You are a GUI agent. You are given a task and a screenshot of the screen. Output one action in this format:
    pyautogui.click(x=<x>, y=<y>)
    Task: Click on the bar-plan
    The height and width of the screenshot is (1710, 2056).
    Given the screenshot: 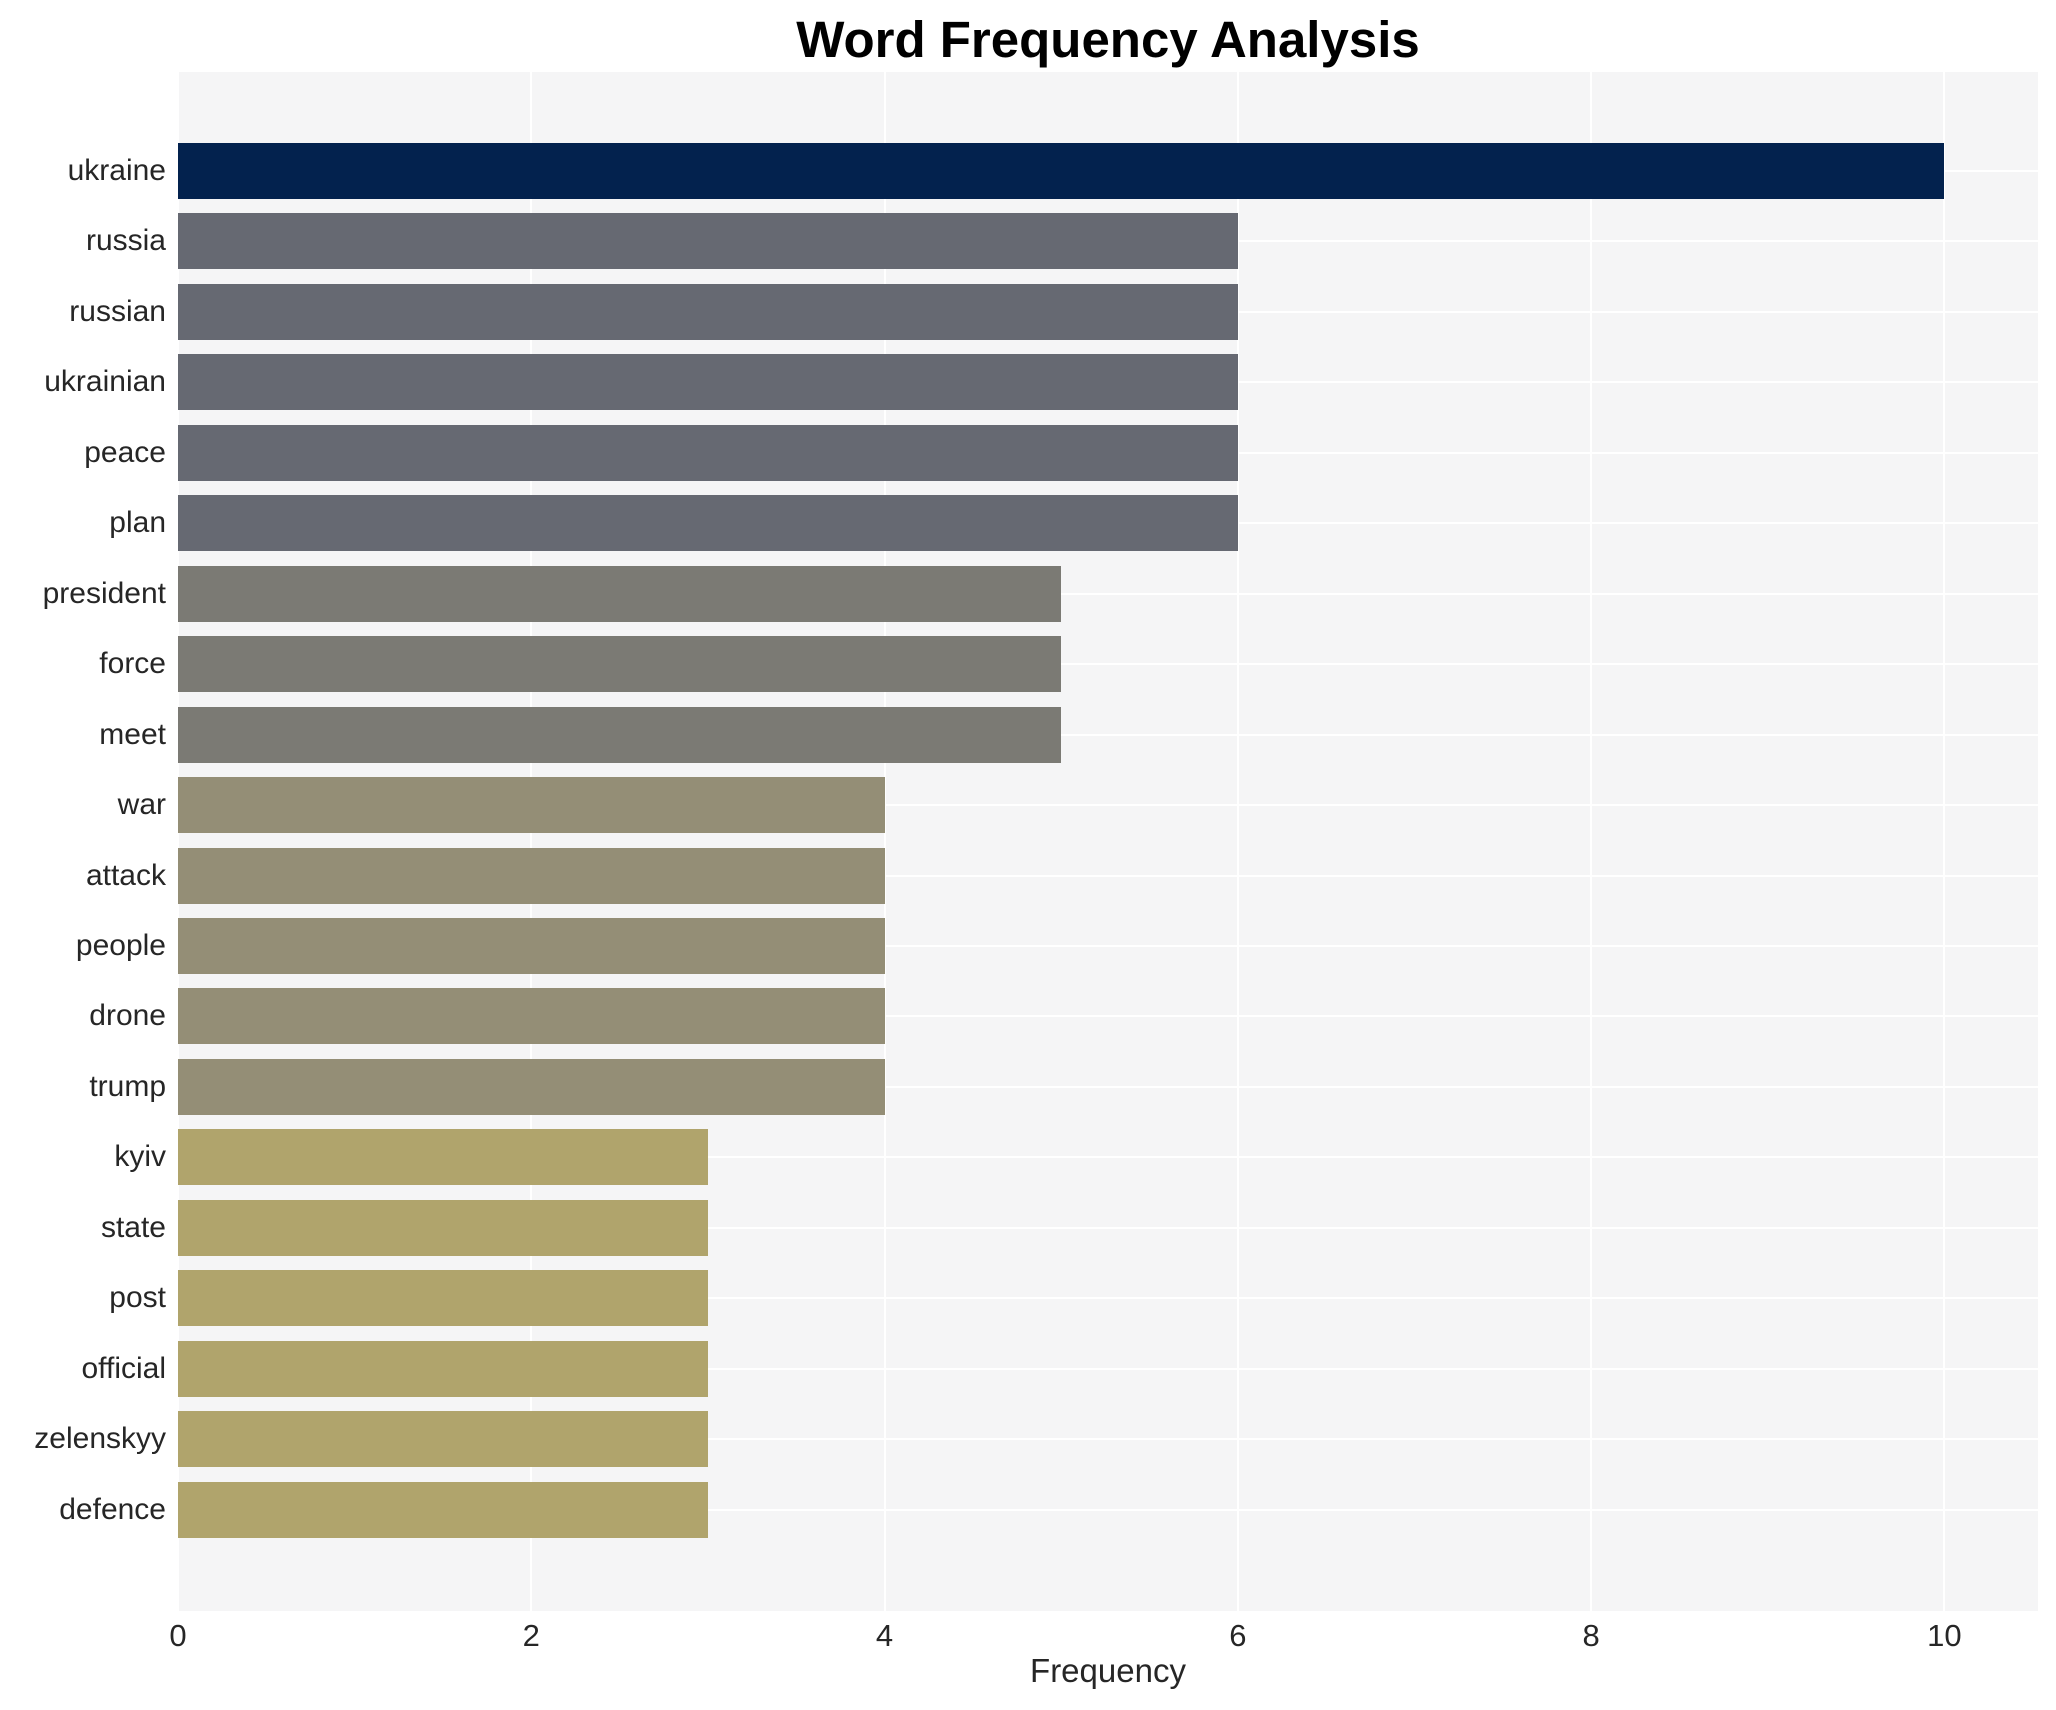 What is the action you would take?
    pyautogui.click(x=708, y=523)
    